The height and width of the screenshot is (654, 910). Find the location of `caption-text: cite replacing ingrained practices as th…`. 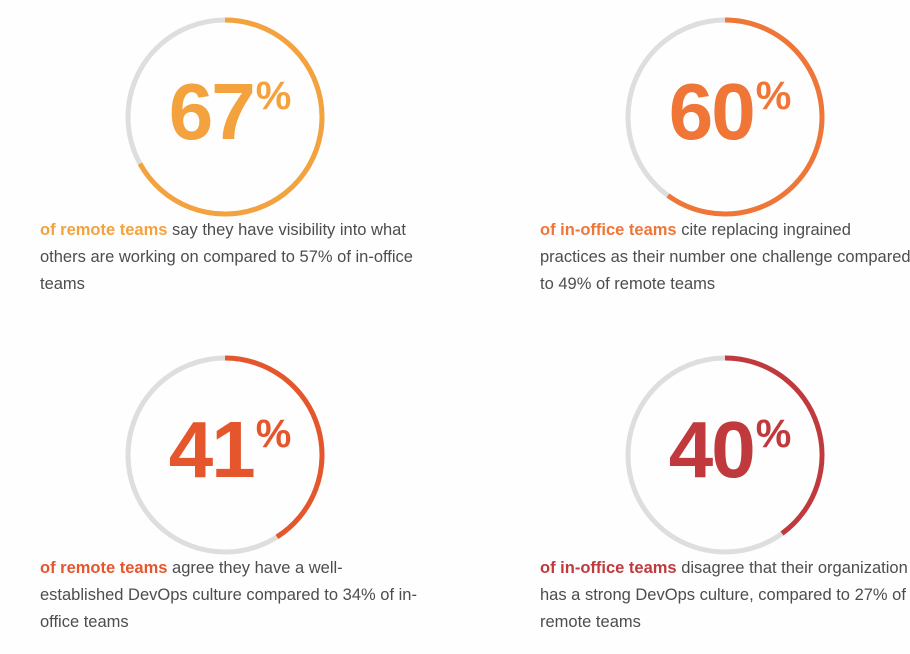

caption-text: cite replacing ingrained practices as th… is located at coordinates (725, 257).